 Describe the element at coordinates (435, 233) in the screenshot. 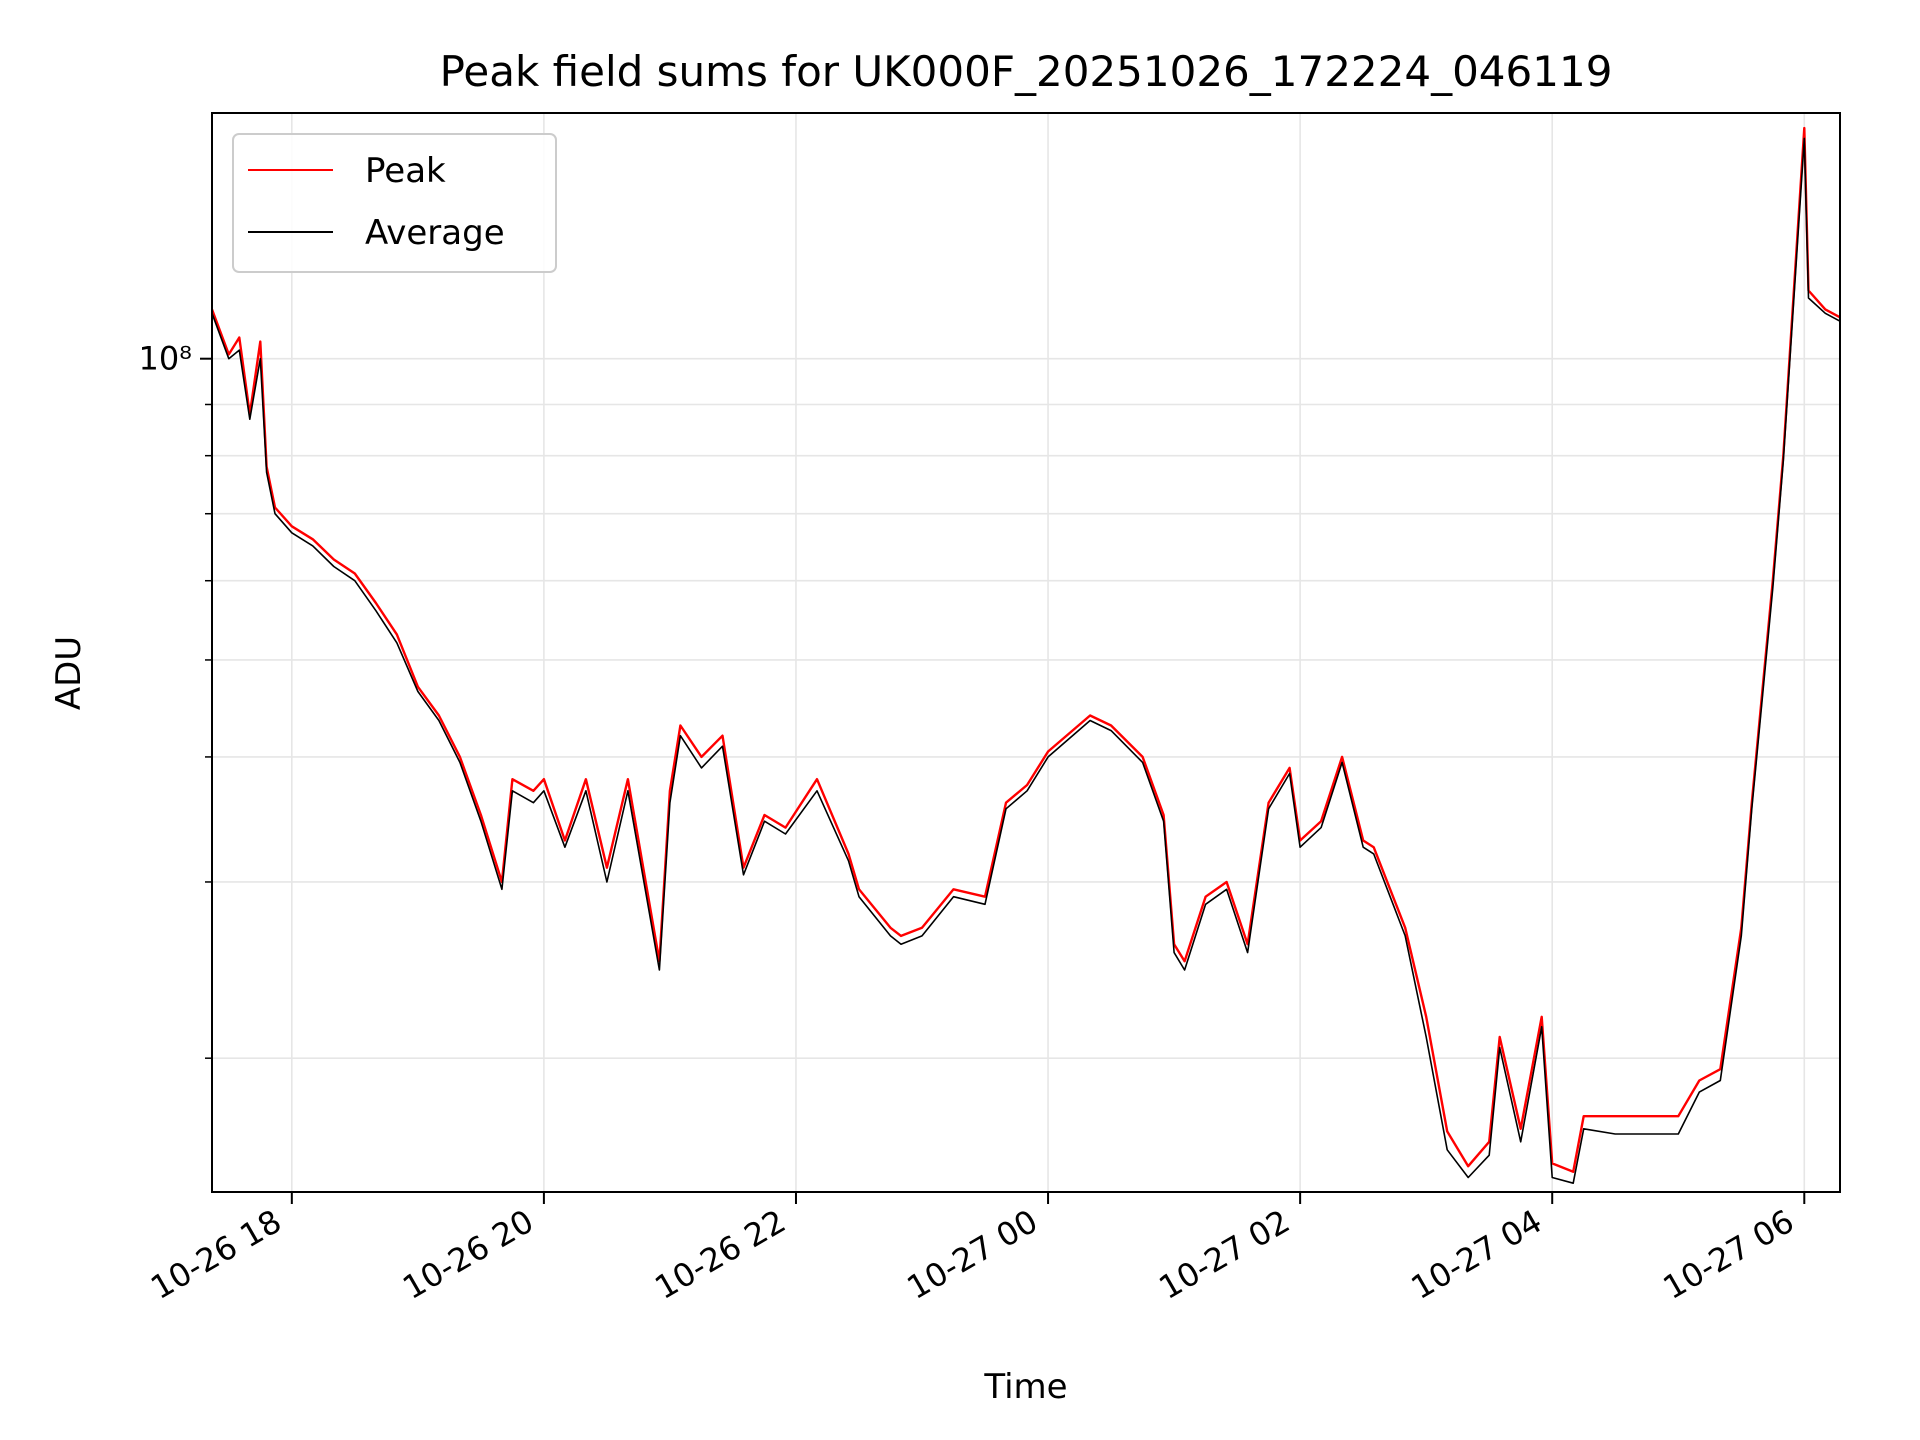

I see `legend-label-average: Average` at that location.